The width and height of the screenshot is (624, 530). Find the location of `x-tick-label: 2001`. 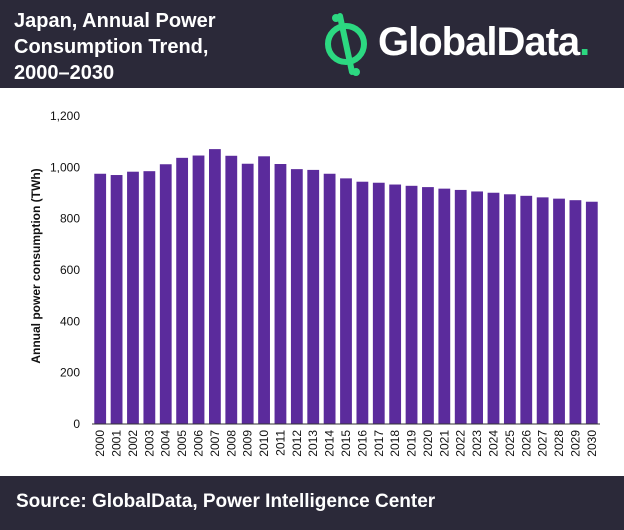

x-tick-label: 2001 is located at coordinates (117, 443).